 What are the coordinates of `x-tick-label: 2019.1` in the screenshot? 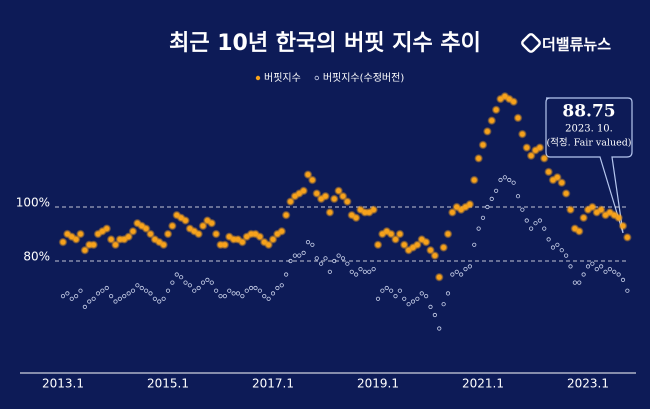 It's located at (378, 384).